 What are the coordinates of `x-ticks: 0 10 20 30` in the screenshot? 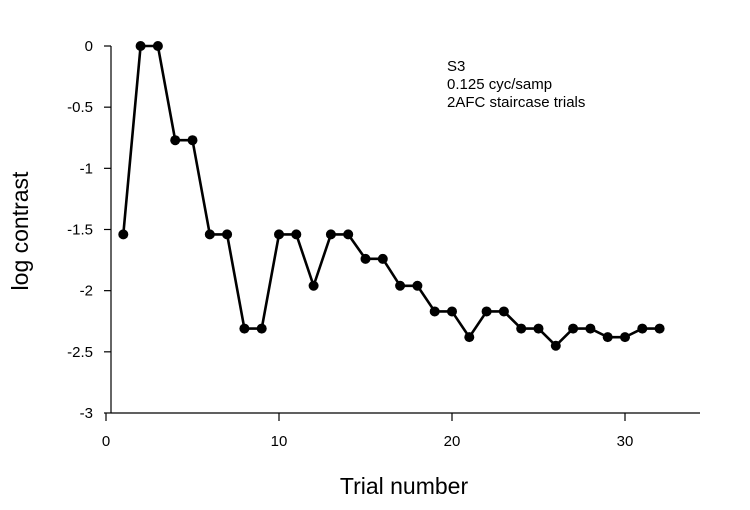 It's located at (368, 431).